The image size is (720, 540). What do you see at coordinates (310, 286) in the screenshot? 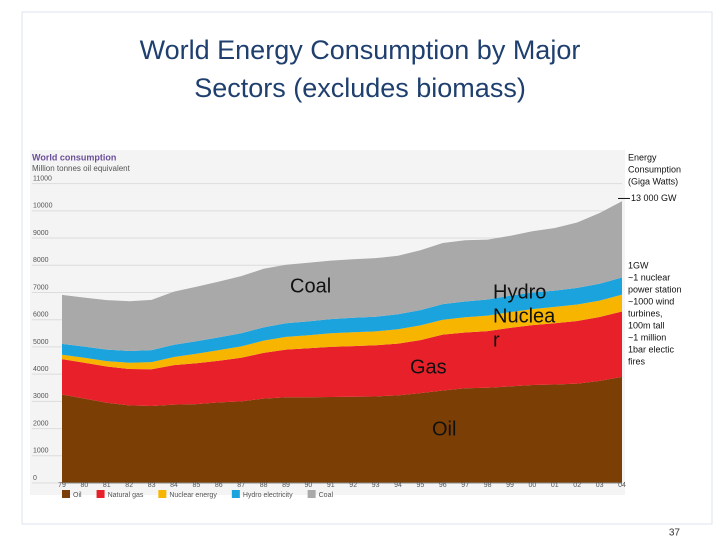
I see `area-annotation: Coal` at bounding box center [310, 286].